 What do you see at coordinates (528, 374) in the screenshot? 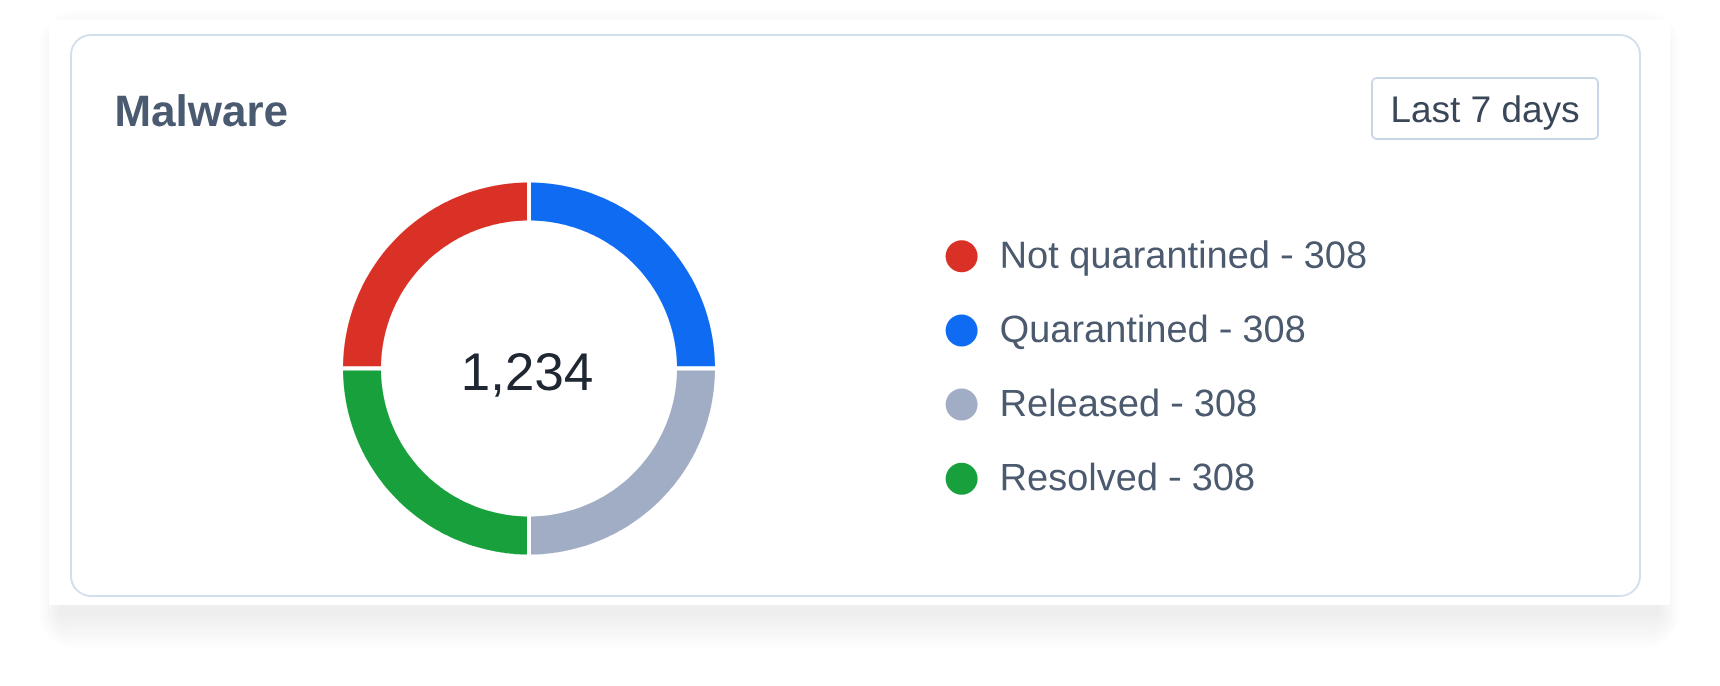
I see `text: 1,234` at bounding box center [528, 374].